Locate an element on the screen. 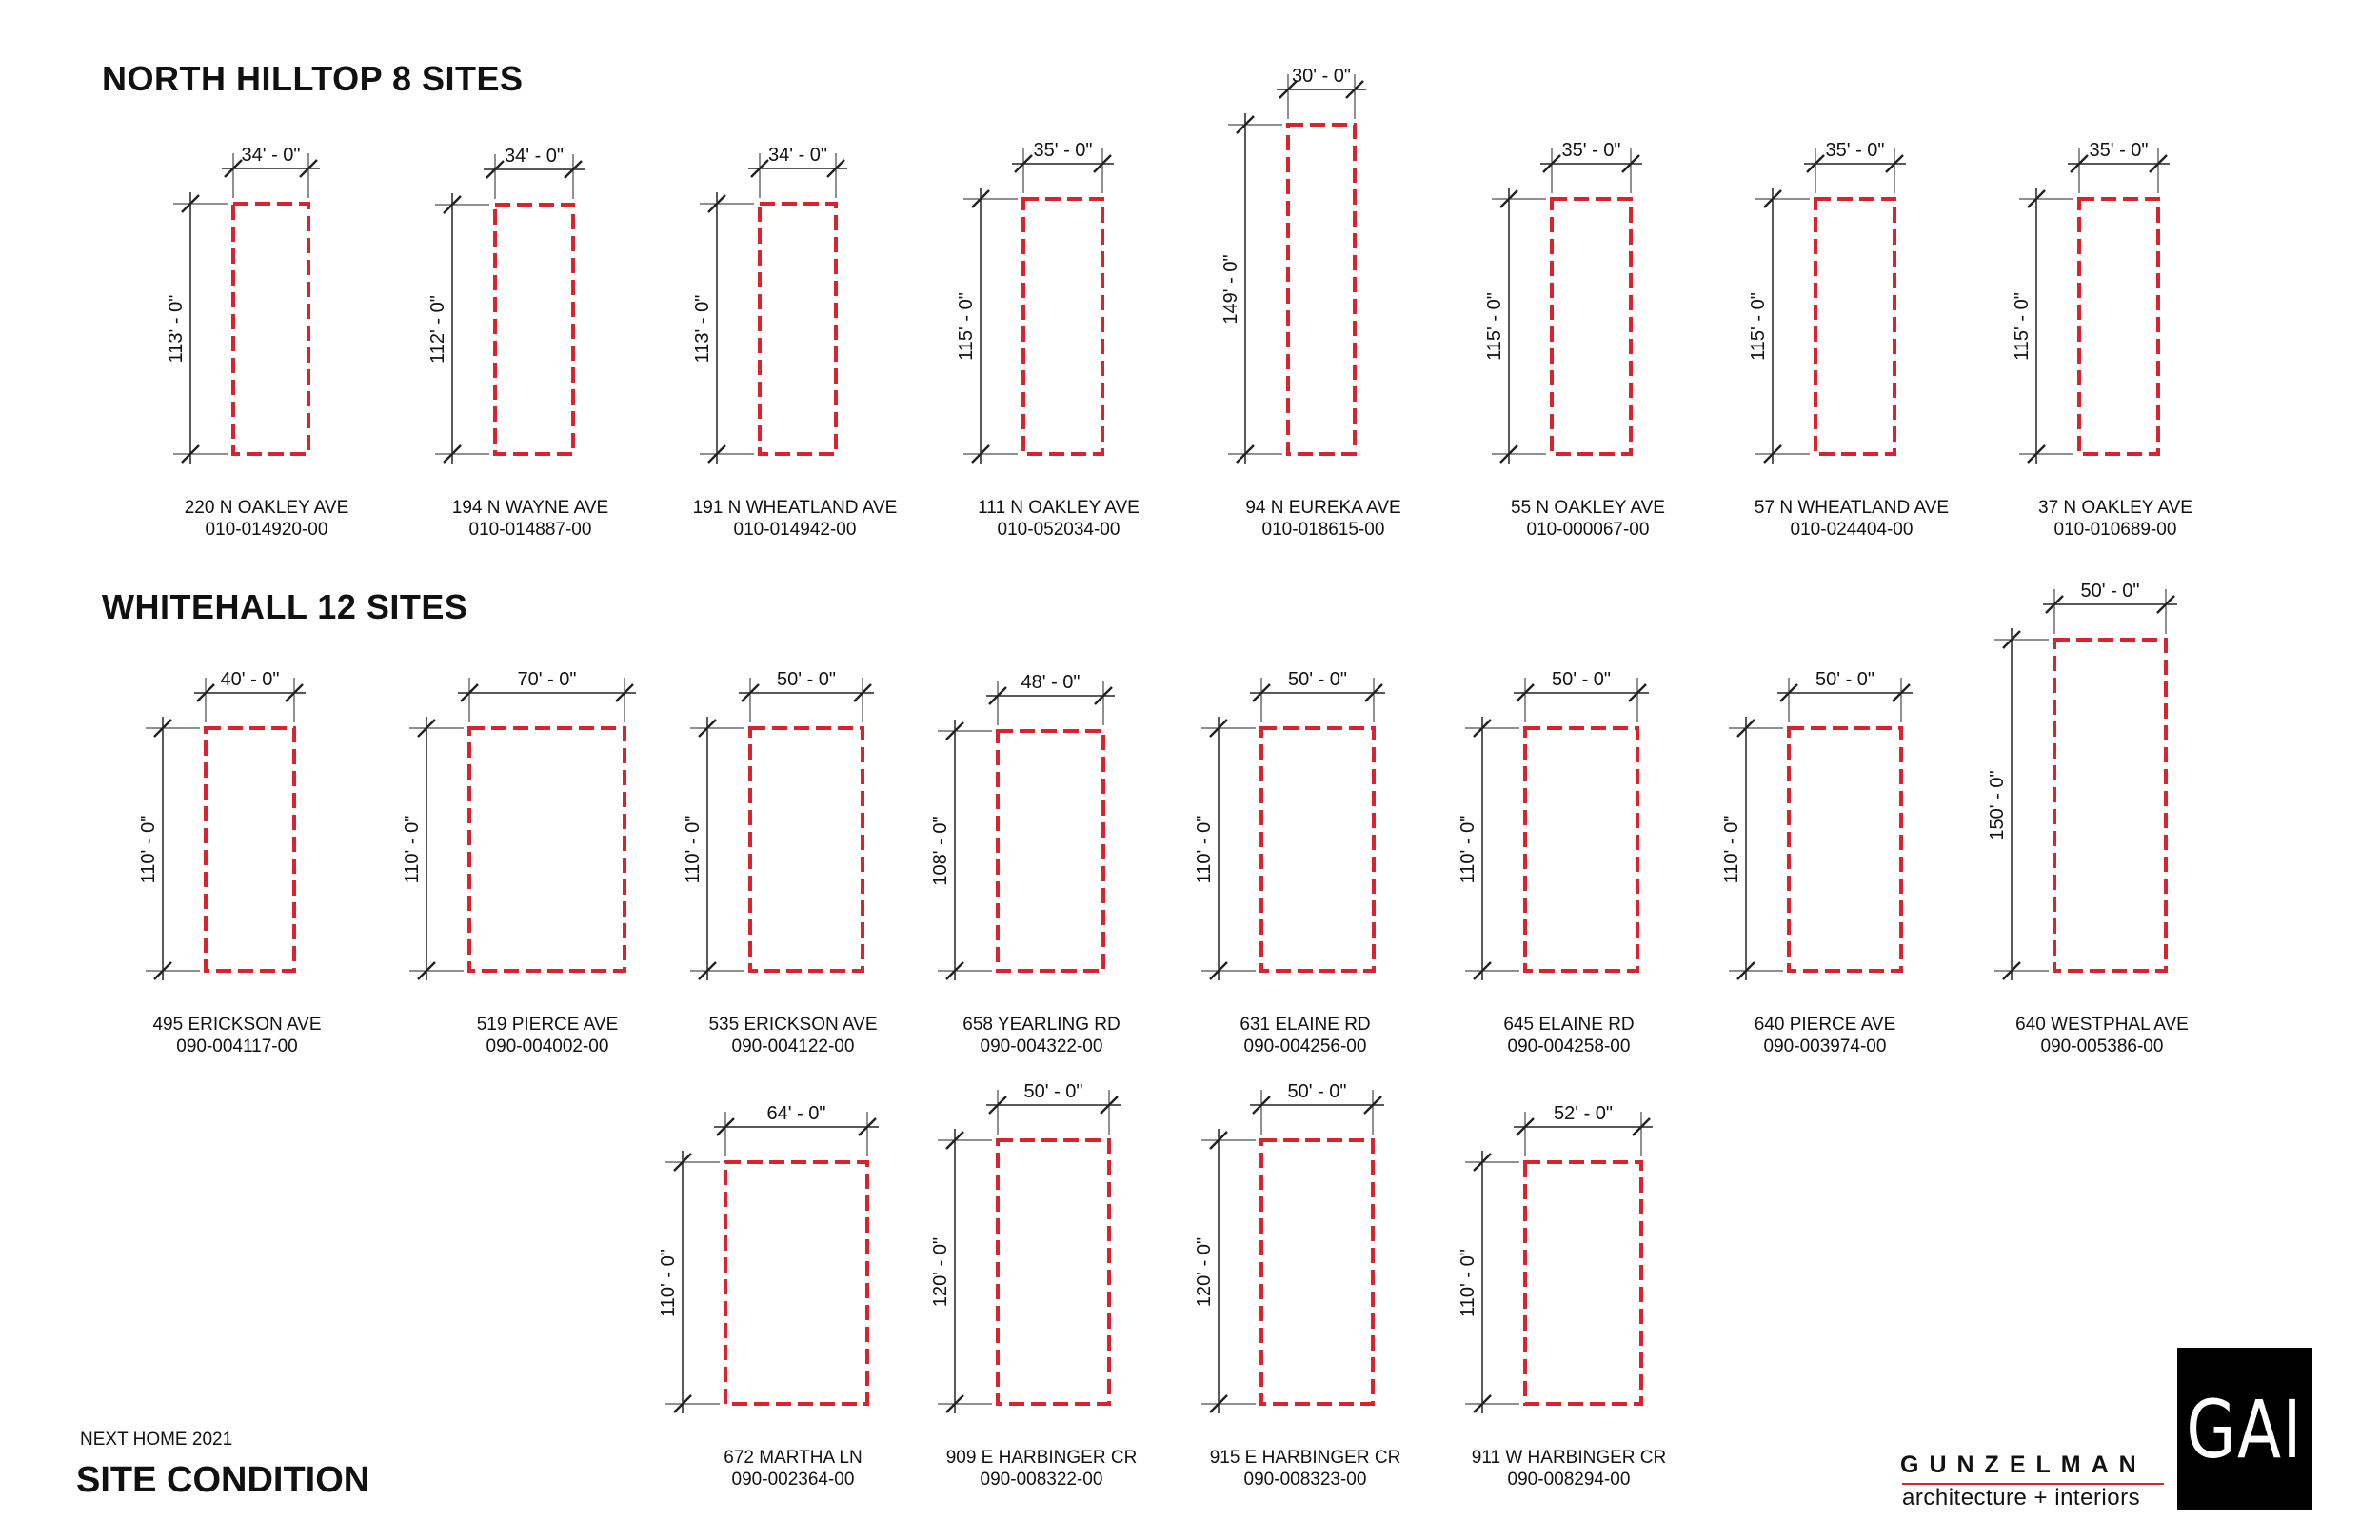 This screenshot has width=2380, height=1540. site-15-width-label: 50' - 0" is located at coordinates (1844, 679).